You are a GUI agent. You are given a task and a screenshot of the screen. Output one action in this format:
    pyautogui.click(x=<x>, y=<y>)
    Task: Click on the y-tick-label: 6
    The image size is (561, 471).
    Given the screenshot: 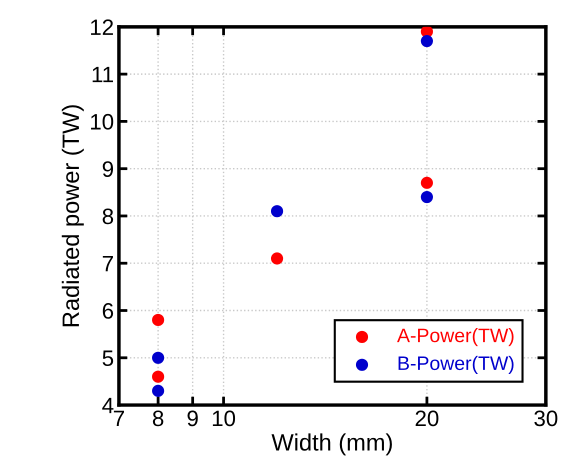 What is the action you would take?
    pyautogui.click(x=108, y=311)
    